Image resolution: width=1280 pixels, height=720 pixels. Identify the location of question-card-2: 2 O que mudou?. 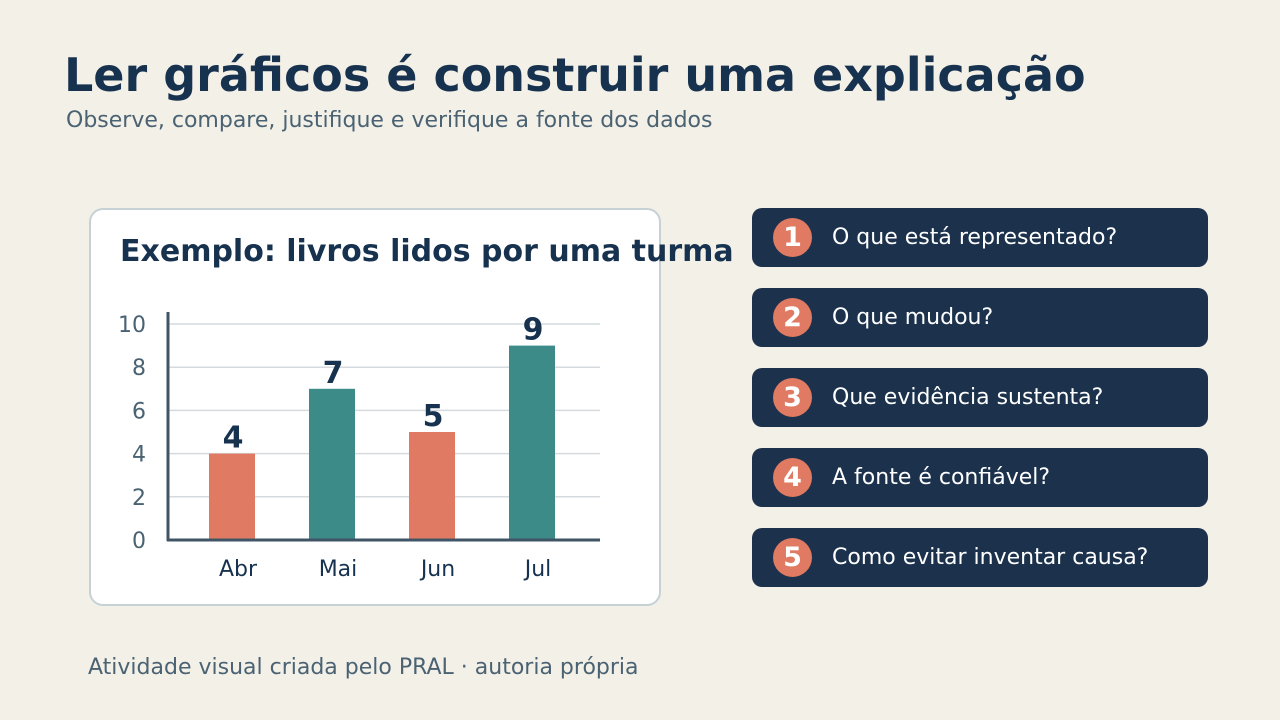
(980, 317).